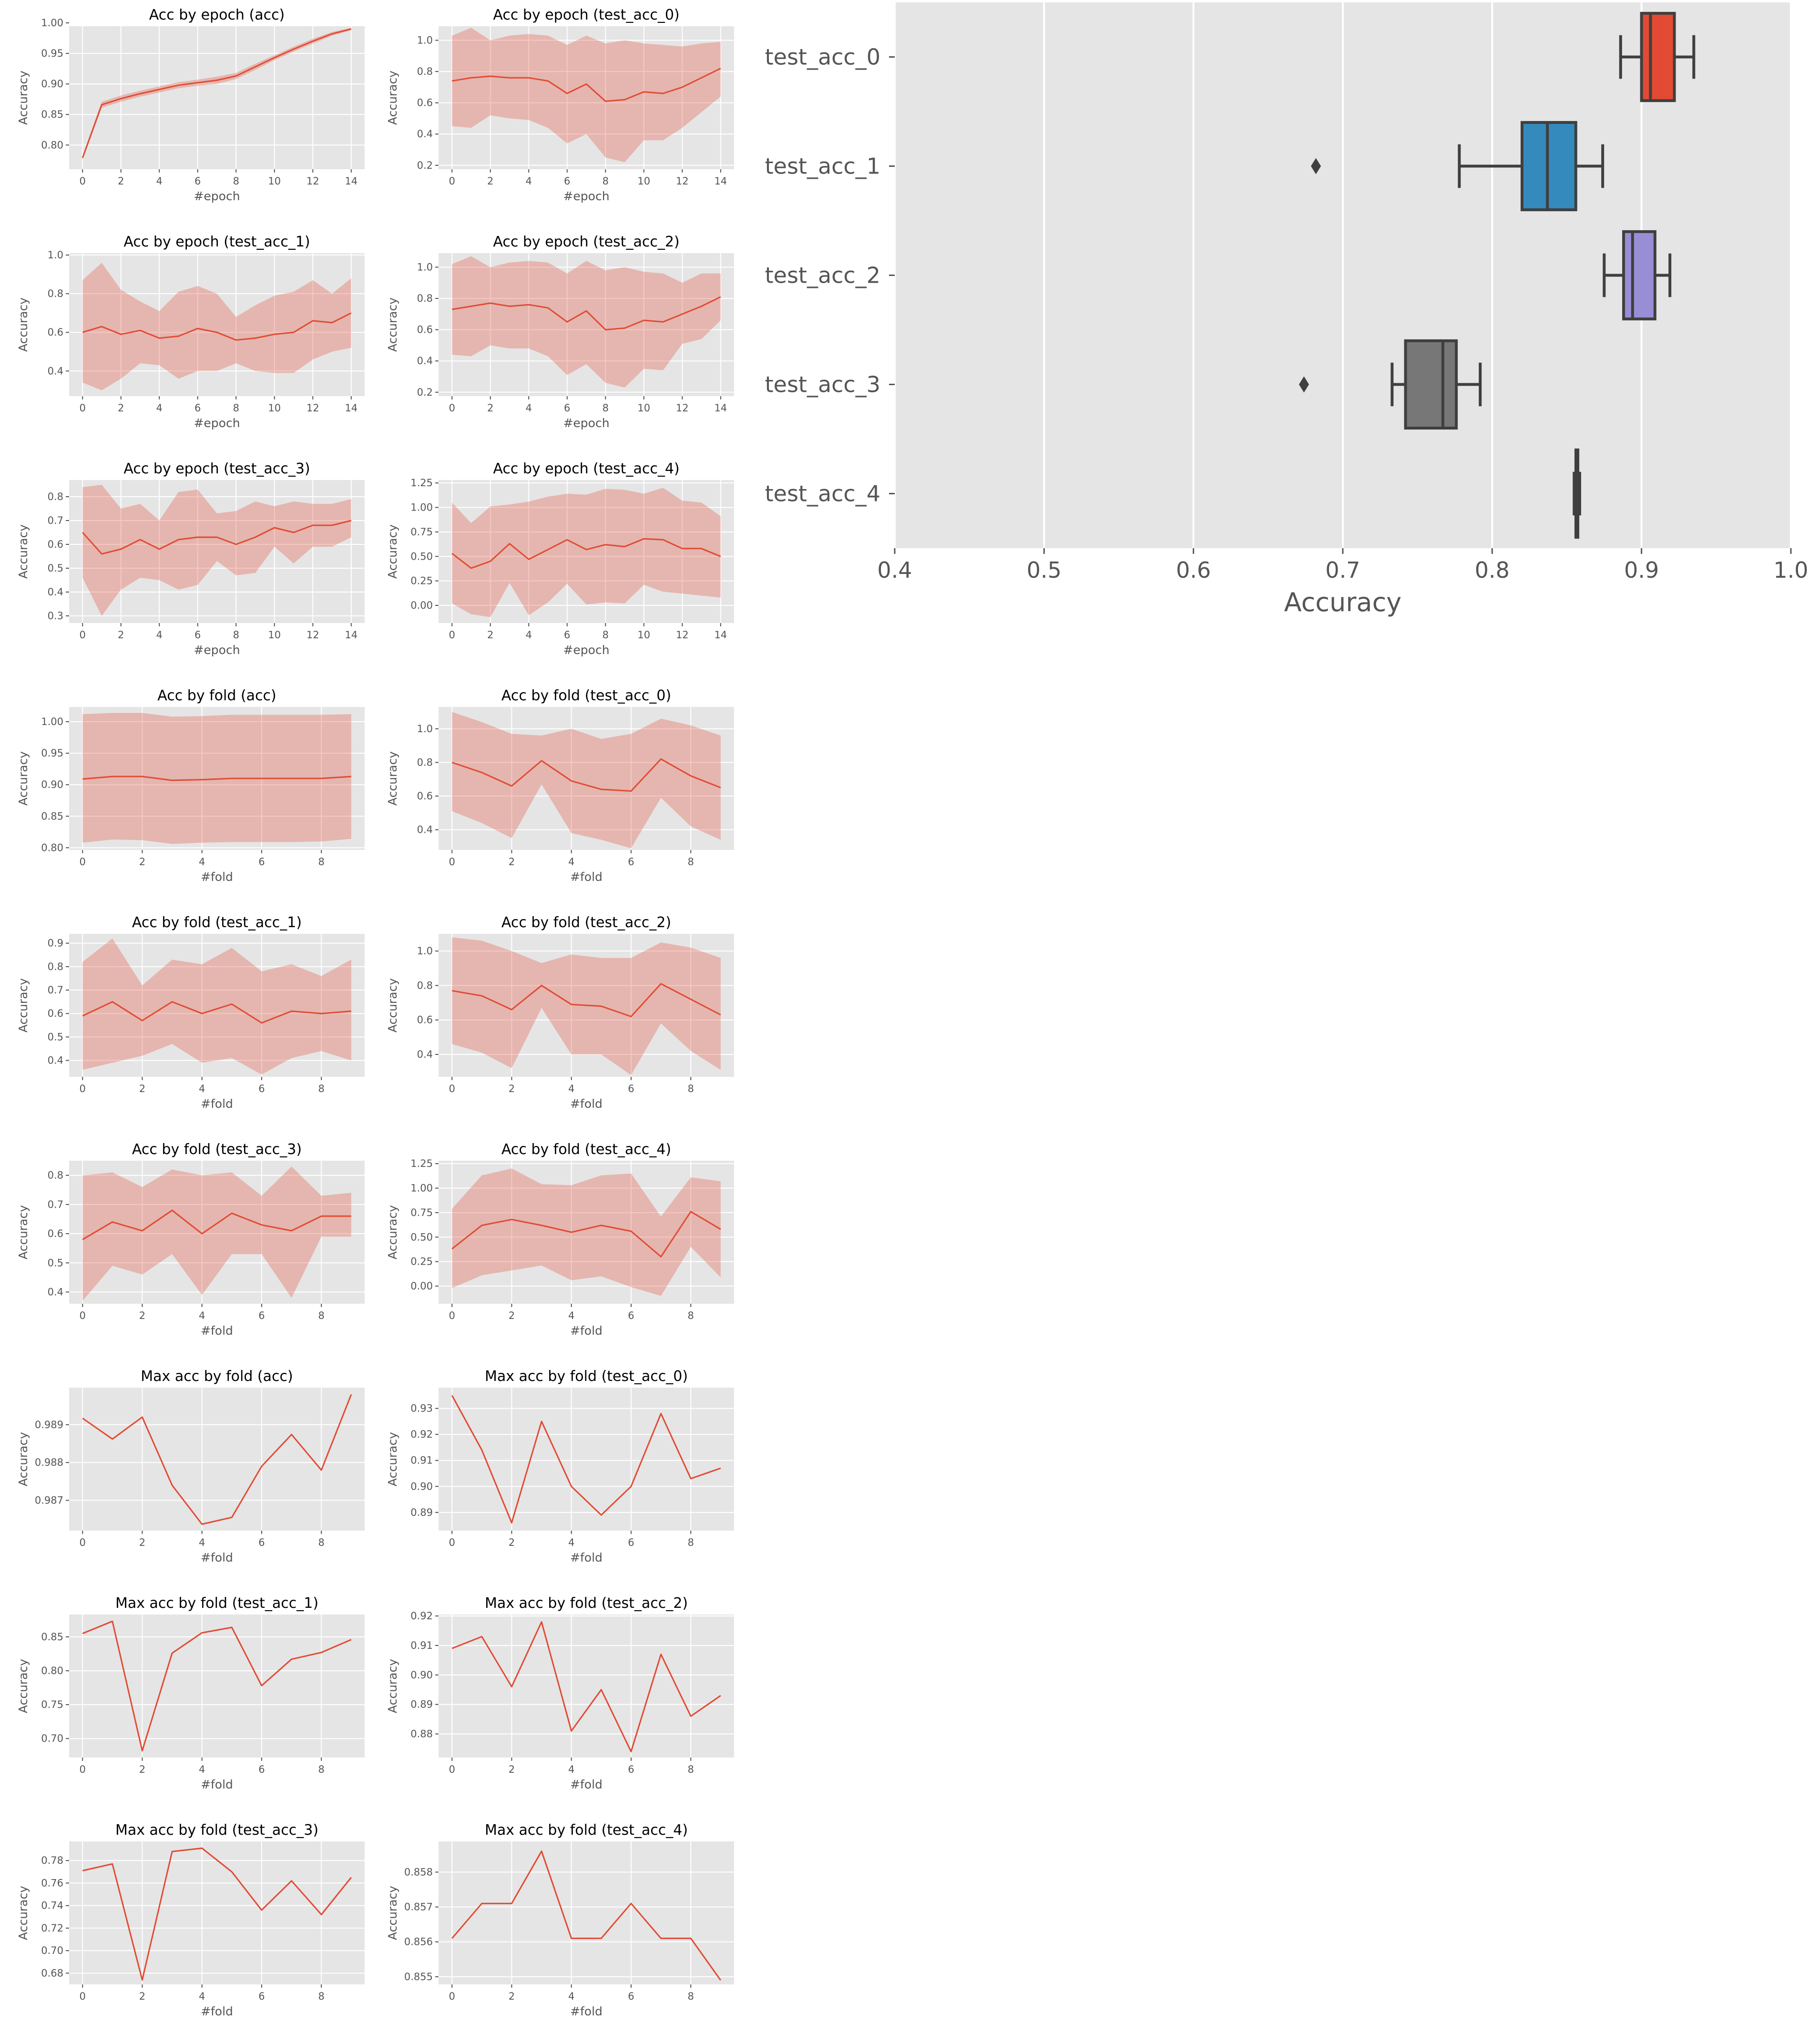 This screenshot has height=2044, width=1819. What do you see at coordinates (52, 753) in the screenshot?
I see `y-tick-label: 0.95` at bounding box center [52, 753].